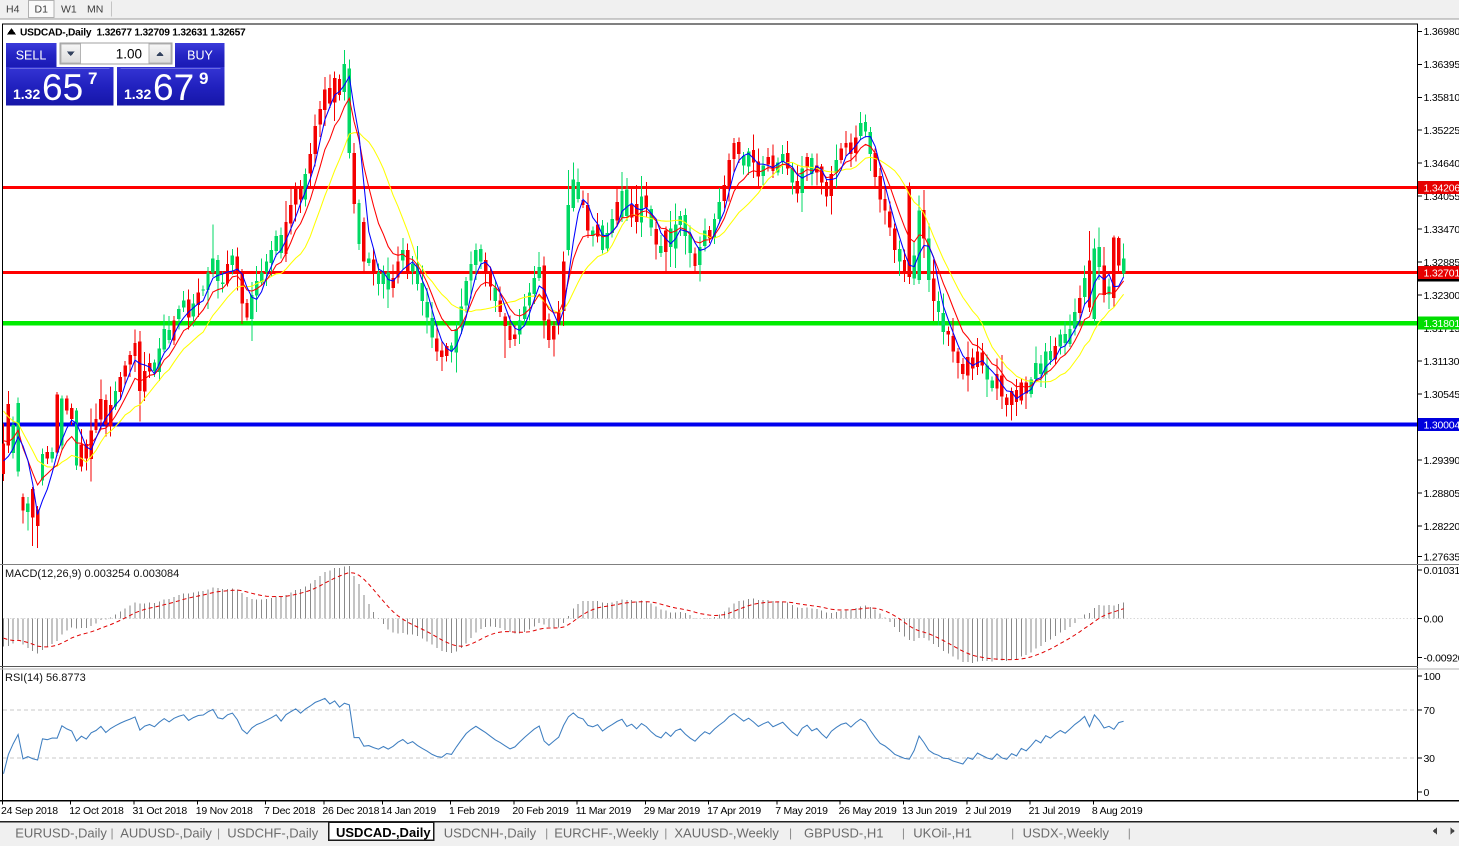  What do you see at coordinates (69, 10) in the screenshot?
I see `svg-text: W1` at bounding box center [69, 10].